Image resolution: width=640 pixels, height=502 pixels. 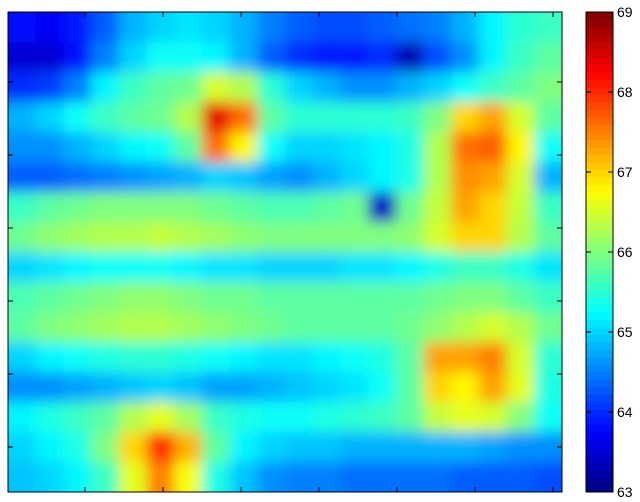 I want to click on colorbar-tick-label: 68, so click(x=625, y=92).